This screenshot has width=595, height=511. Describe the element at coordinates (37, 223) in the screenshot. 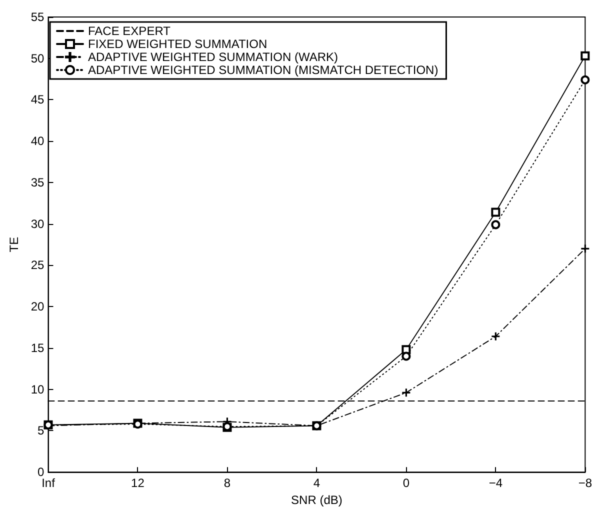

I see `y-tick-label: 30` at that location.